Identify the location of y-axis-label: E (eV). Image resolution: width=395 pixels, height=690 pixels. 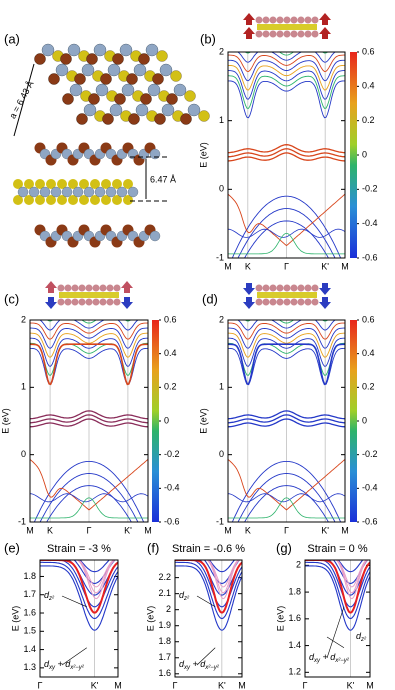
(5, 421).